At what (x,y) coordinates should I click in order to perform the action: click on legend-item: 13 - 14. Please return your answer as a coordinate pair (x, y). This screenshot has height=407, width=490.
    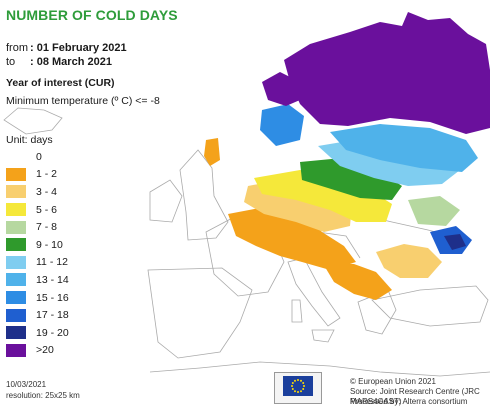
    Looking at the image, I should click on (37, 280).